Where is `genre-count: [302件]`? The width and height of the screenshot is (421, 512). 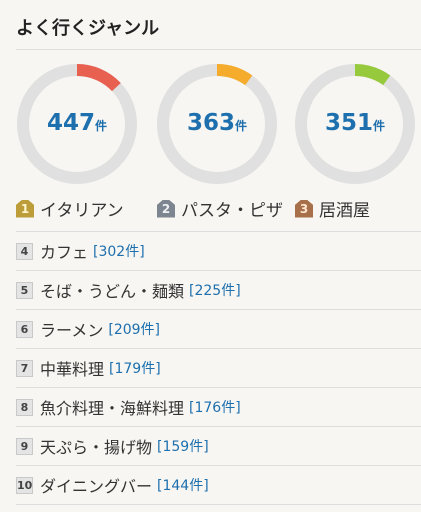
genre-count: [302件] is located at coordinates (119, 252).